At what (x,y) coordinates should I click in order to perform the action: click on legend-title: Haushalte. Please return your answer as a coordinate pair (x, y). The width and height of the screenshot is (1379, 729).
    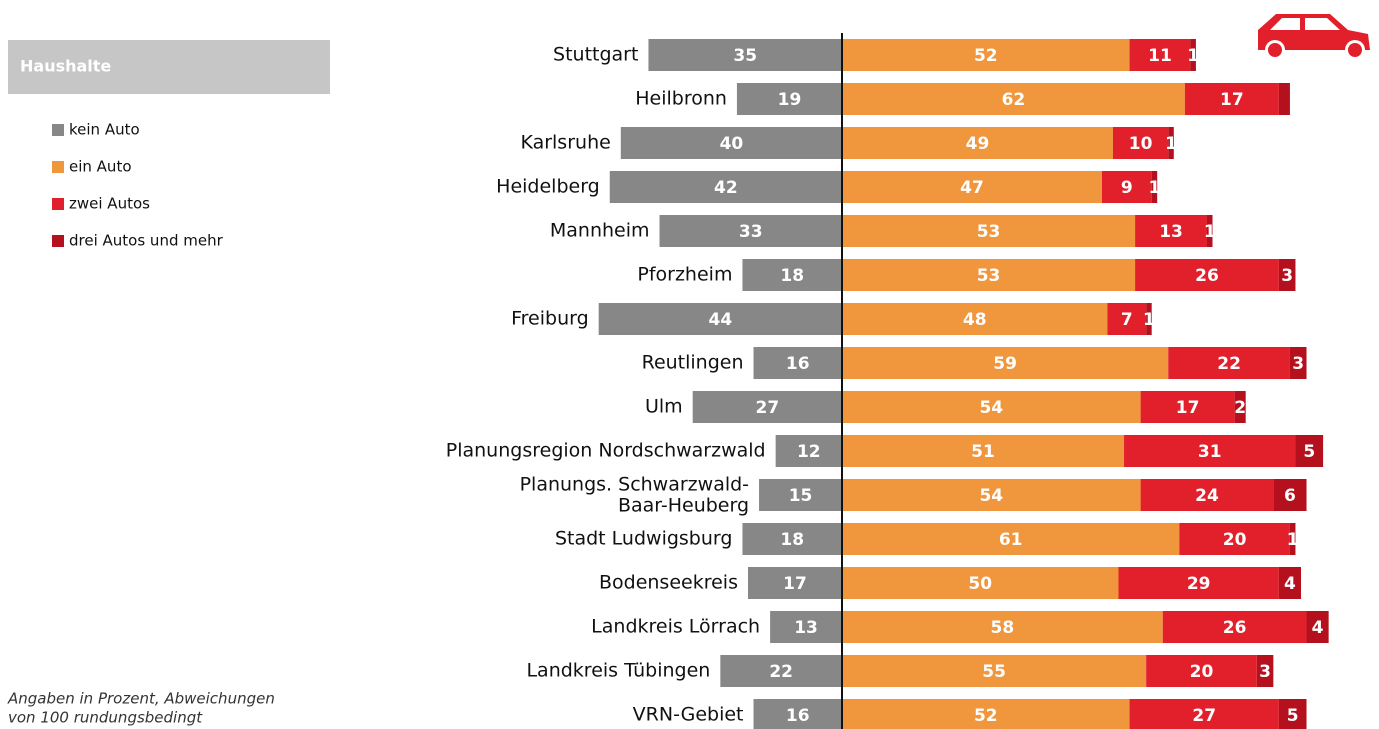
    Looking at the image, I should click on (65, 66).